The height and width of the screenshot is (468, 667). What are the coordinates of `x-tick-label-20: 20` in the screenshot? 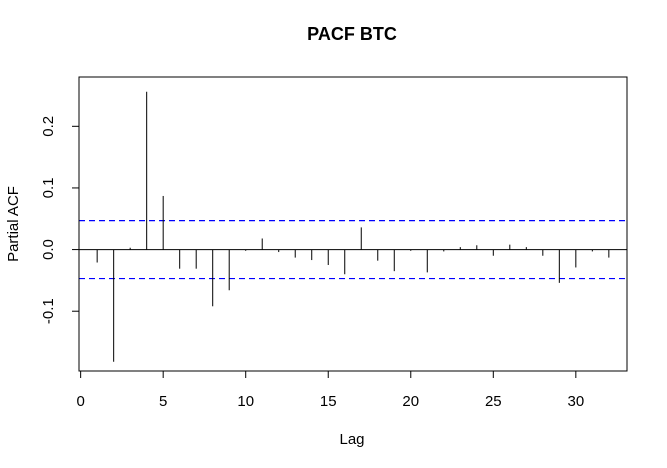 It's located at (410, 401).